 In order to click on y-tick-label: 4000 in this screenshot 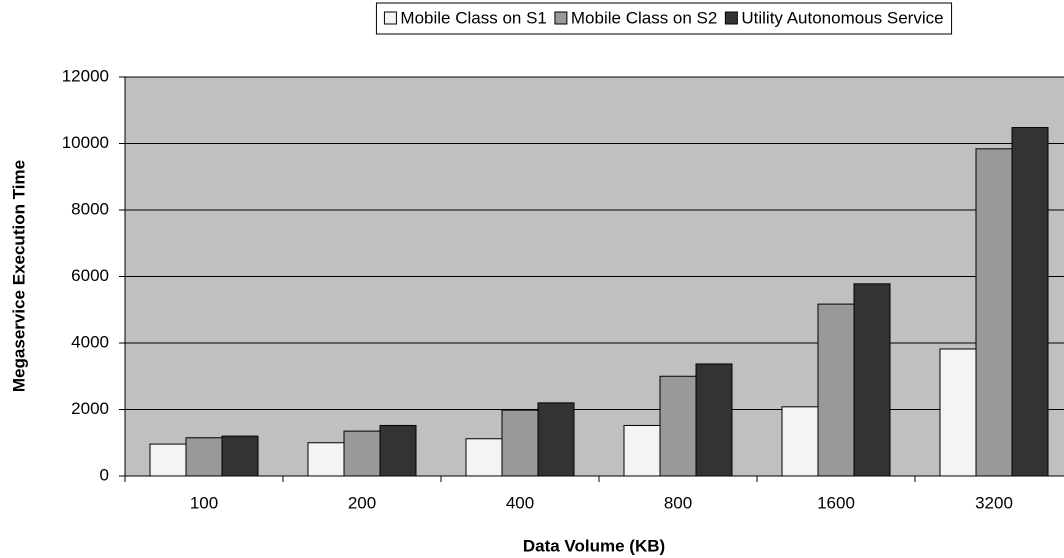, I will do `click(90, 341)`.